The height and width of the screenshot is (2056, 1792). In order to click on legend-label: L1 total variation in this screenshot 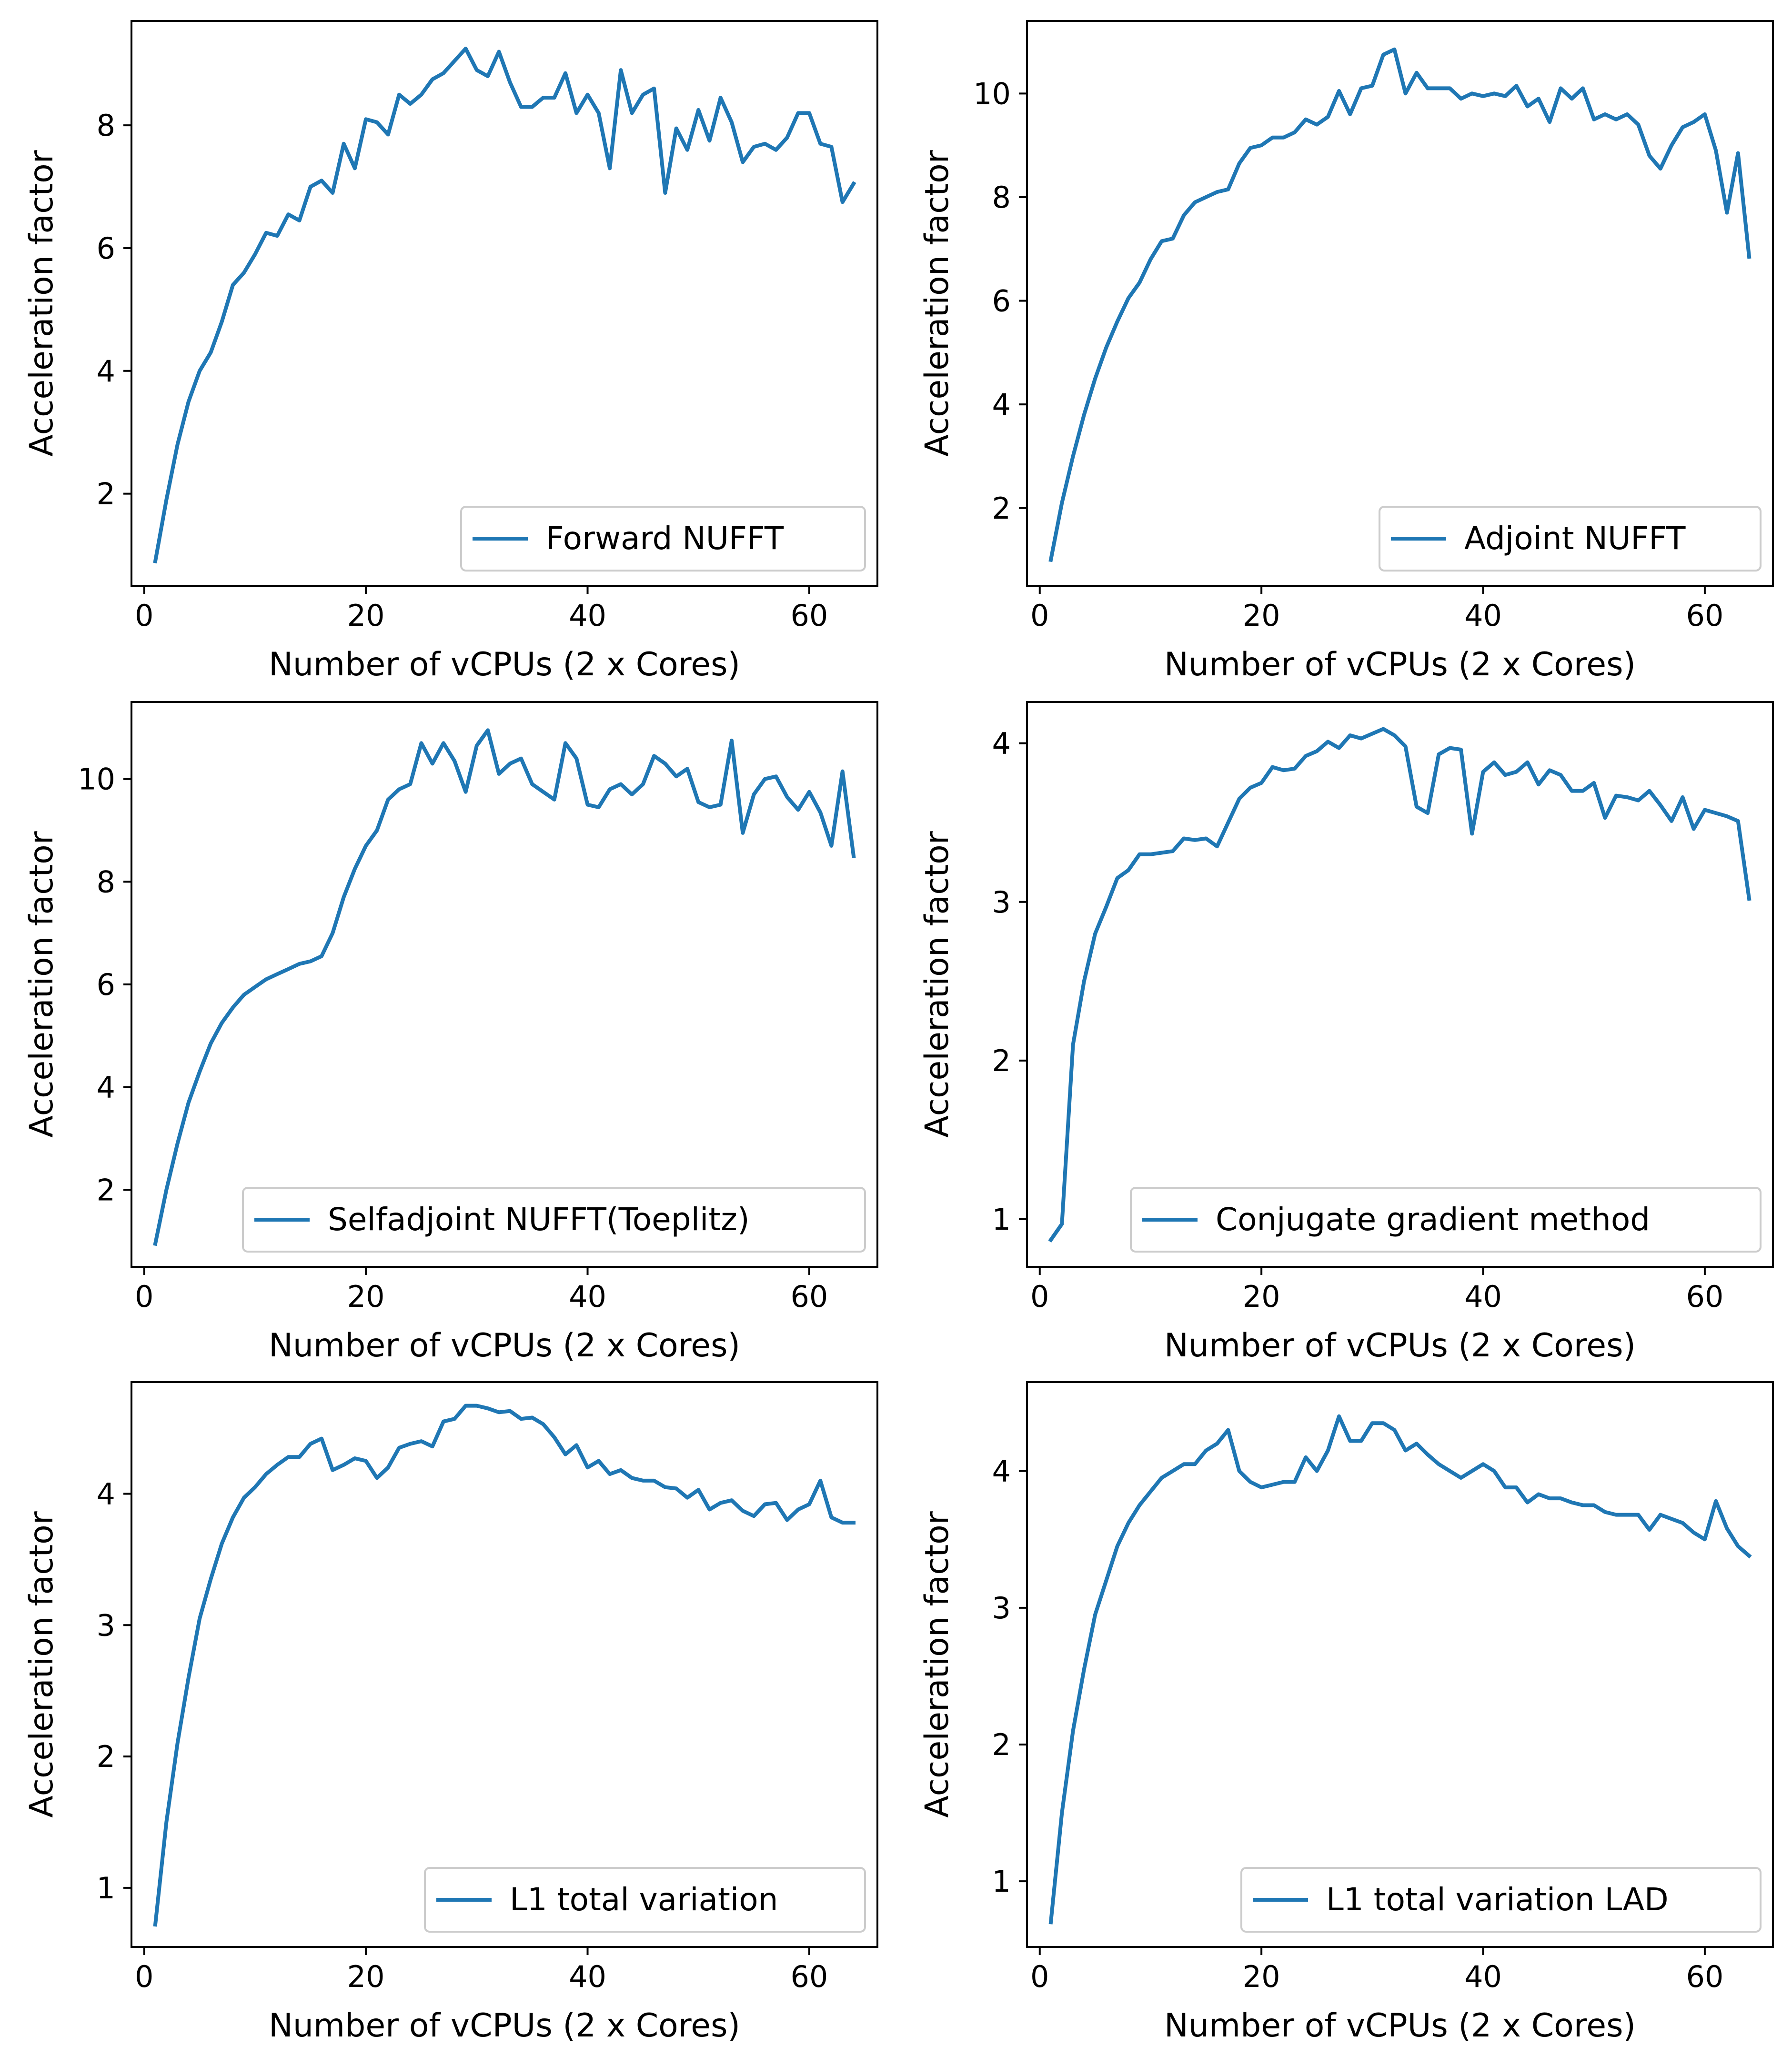, I will do `click(644, 1899)`.